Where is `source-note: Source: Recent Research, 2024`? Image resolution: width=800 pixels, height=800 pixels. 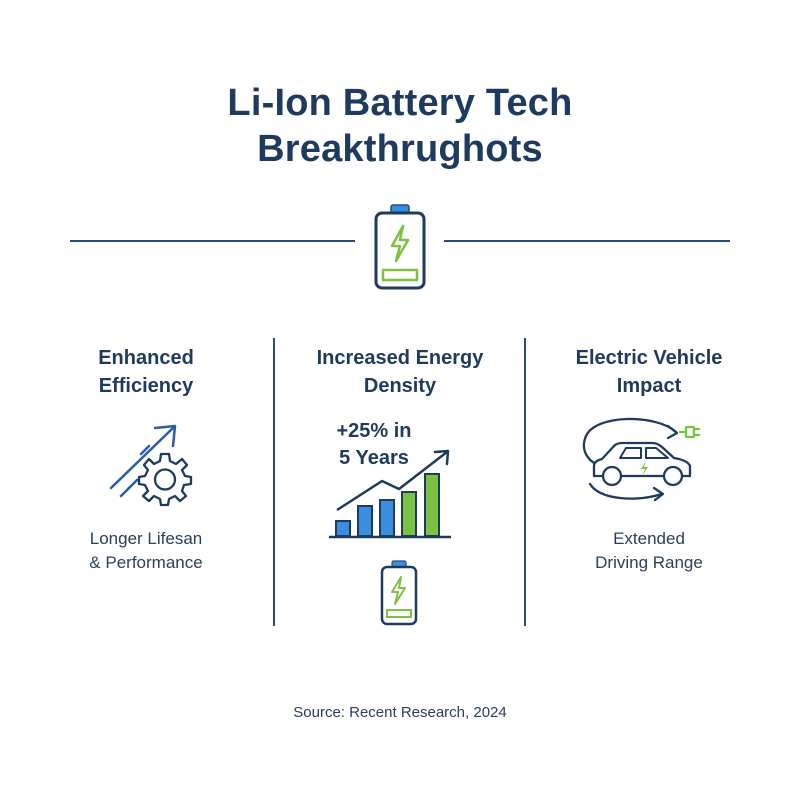
source-note: Source: Recent Research, 2024 is located at coordinates (400, 712).